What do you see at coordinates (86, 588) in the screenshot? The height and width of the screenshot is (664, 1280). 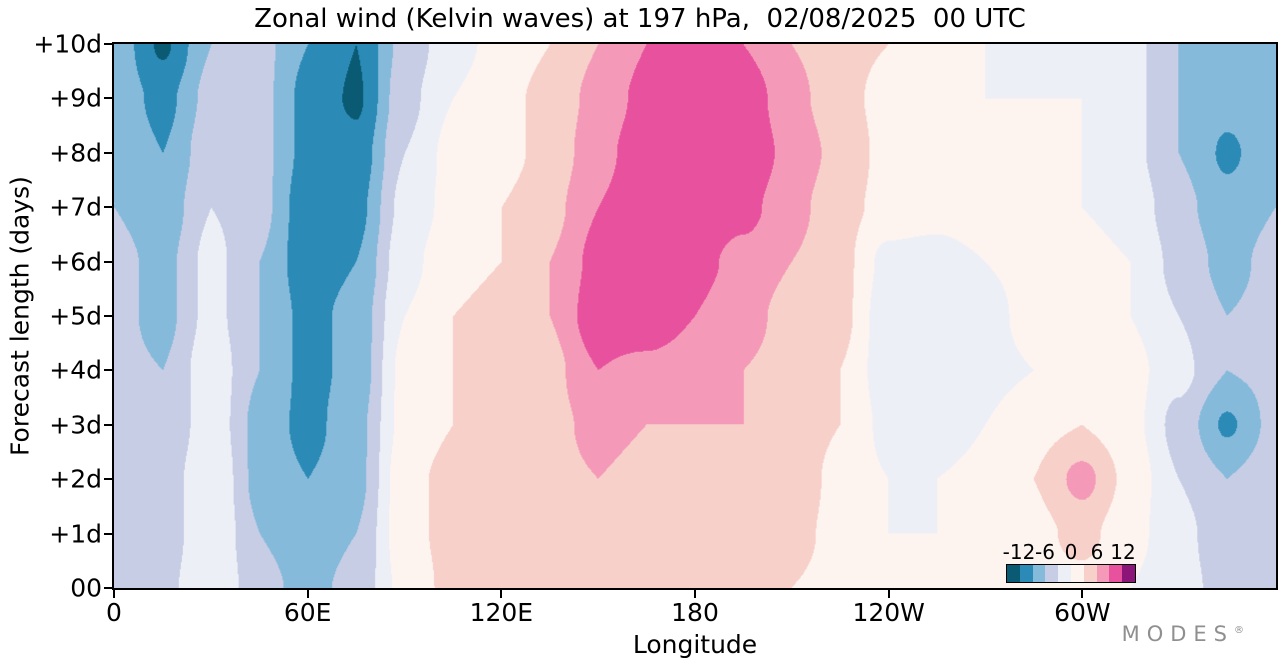 I see `y-tick-label: 00` at bounding box center [86, 588].